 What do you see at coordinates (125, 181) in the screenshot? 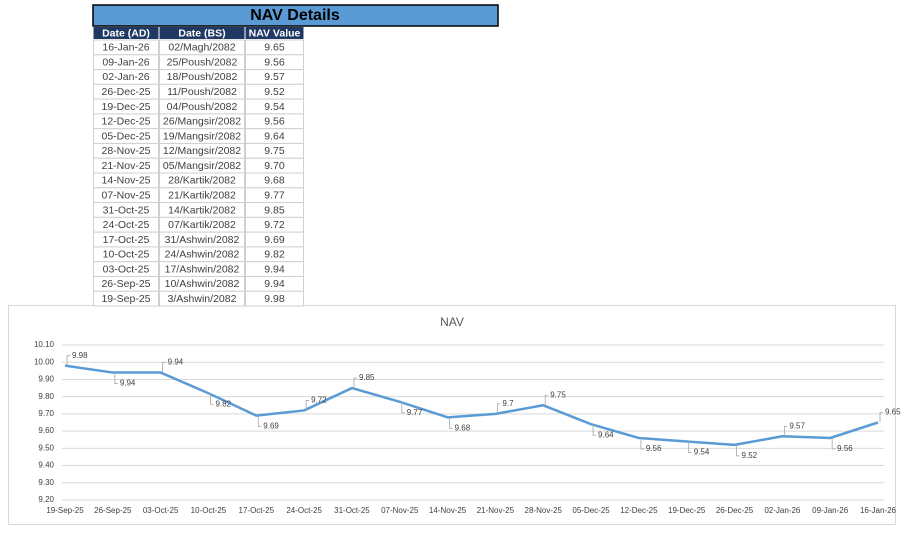
I see `cell-text: 14-Nov-25` at bounding box center [125, 181].